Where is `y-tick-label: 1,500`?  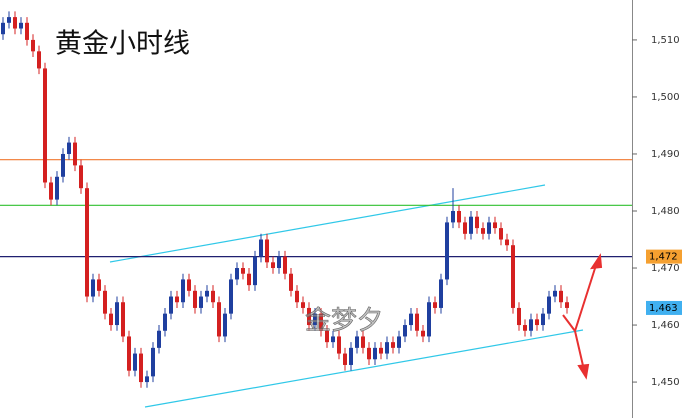 y-tick-label: 1,500 is located at coordinates (665, 97).